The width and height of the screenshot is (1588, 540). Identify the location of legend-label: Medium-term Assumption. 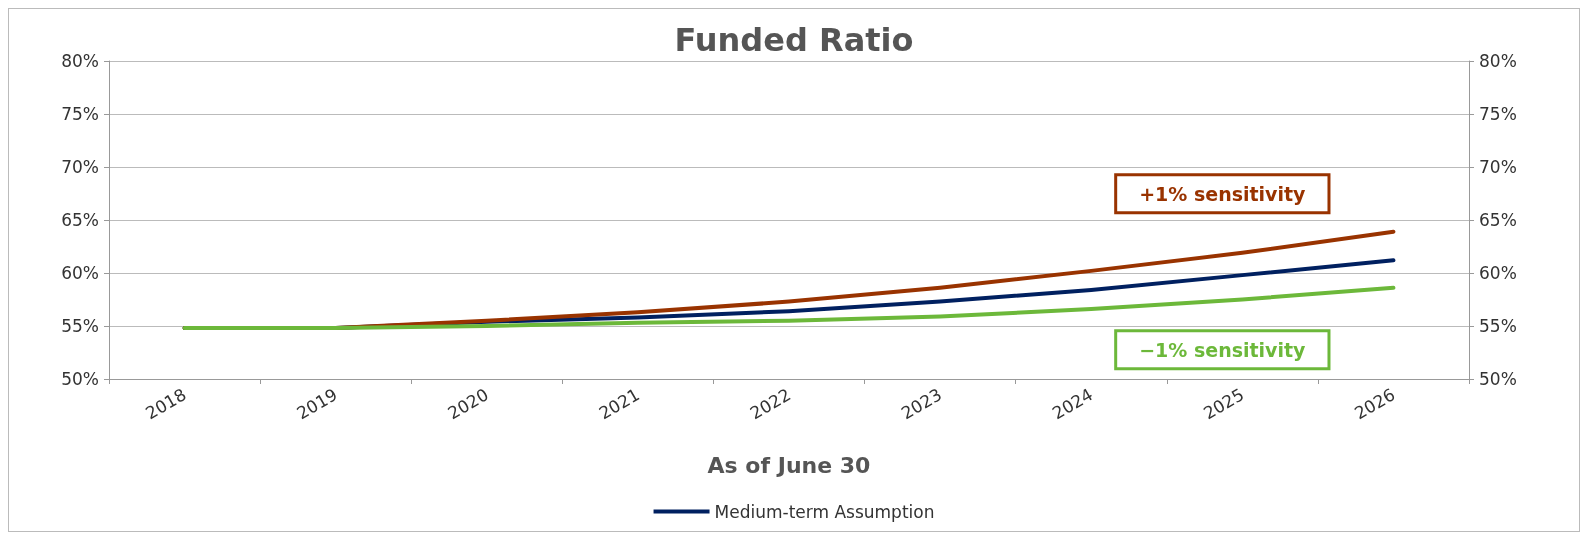
(824, 511).